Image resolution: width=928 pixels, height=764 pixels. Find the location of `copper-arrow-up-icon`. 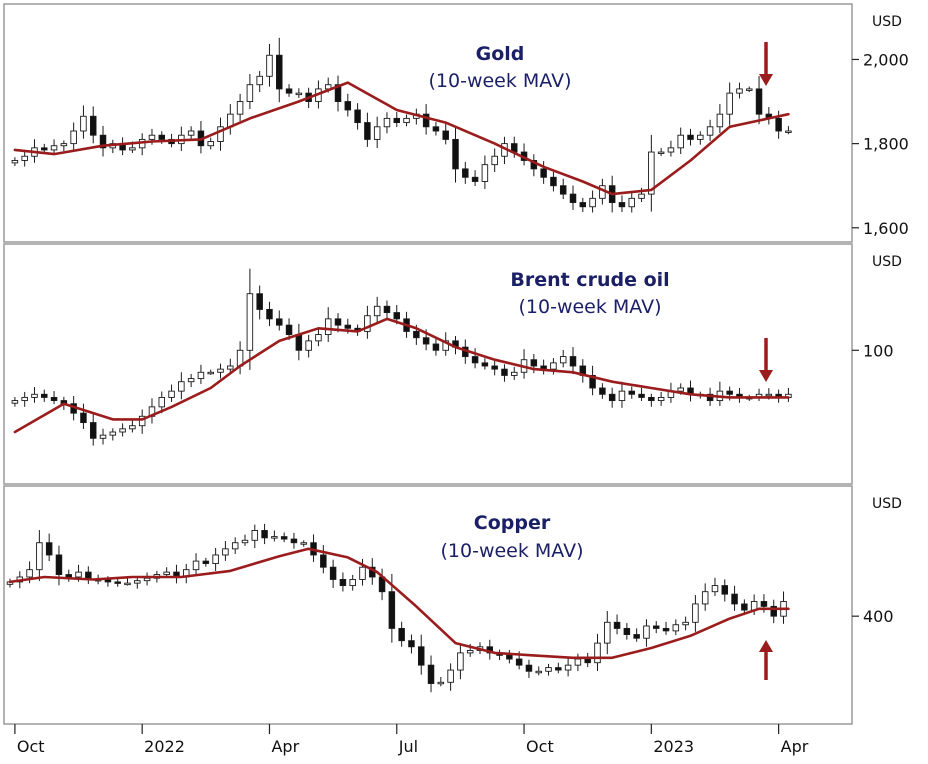

copper-arrow-up-icon is located at coordinates (766, 646).